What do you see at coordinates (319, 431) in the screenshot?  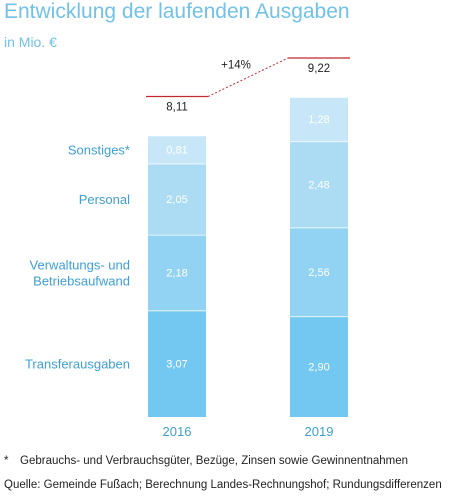 I see `x-tick-label: 2019` at bounding box center [319, 431].